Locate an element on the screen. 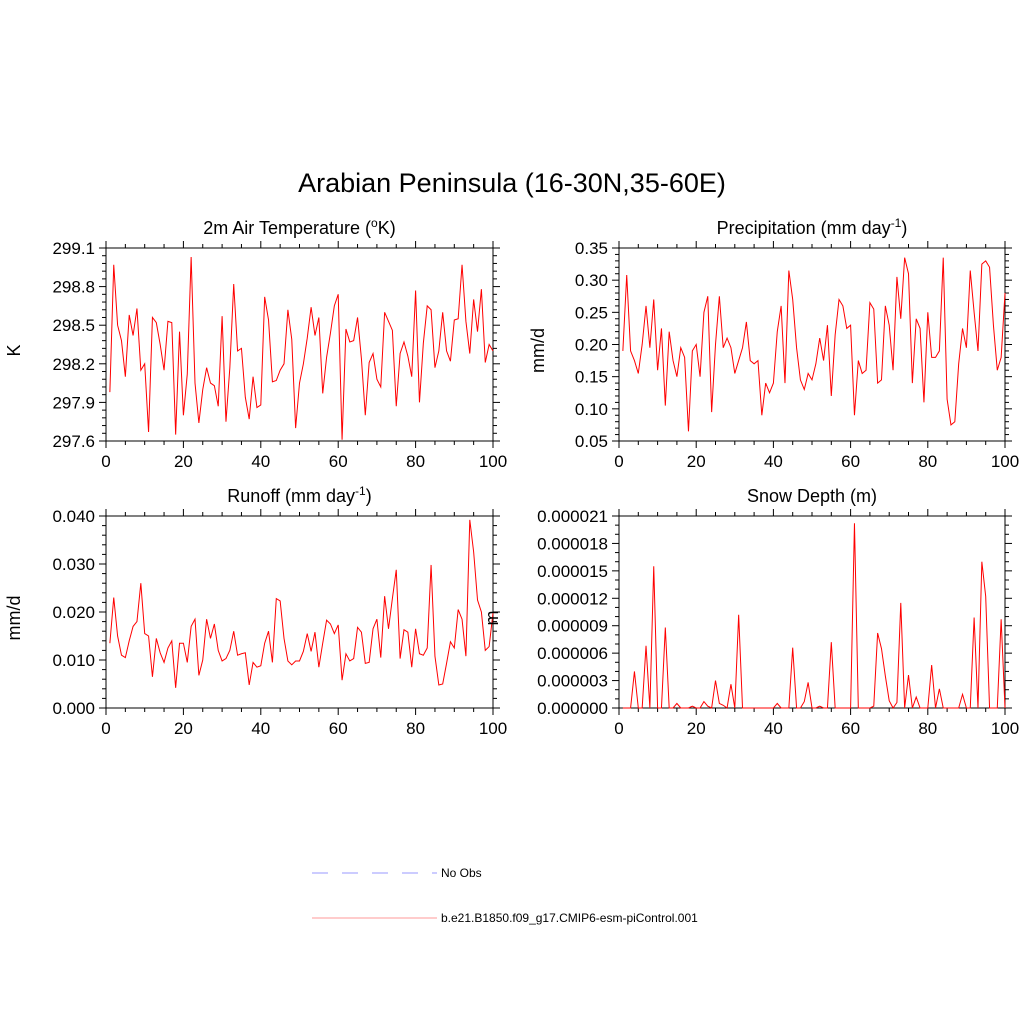 This screenshot has width=1024, height=1024. chart-1-title: 2m Air Temperature (oK) is located at coordinates (299, 227).